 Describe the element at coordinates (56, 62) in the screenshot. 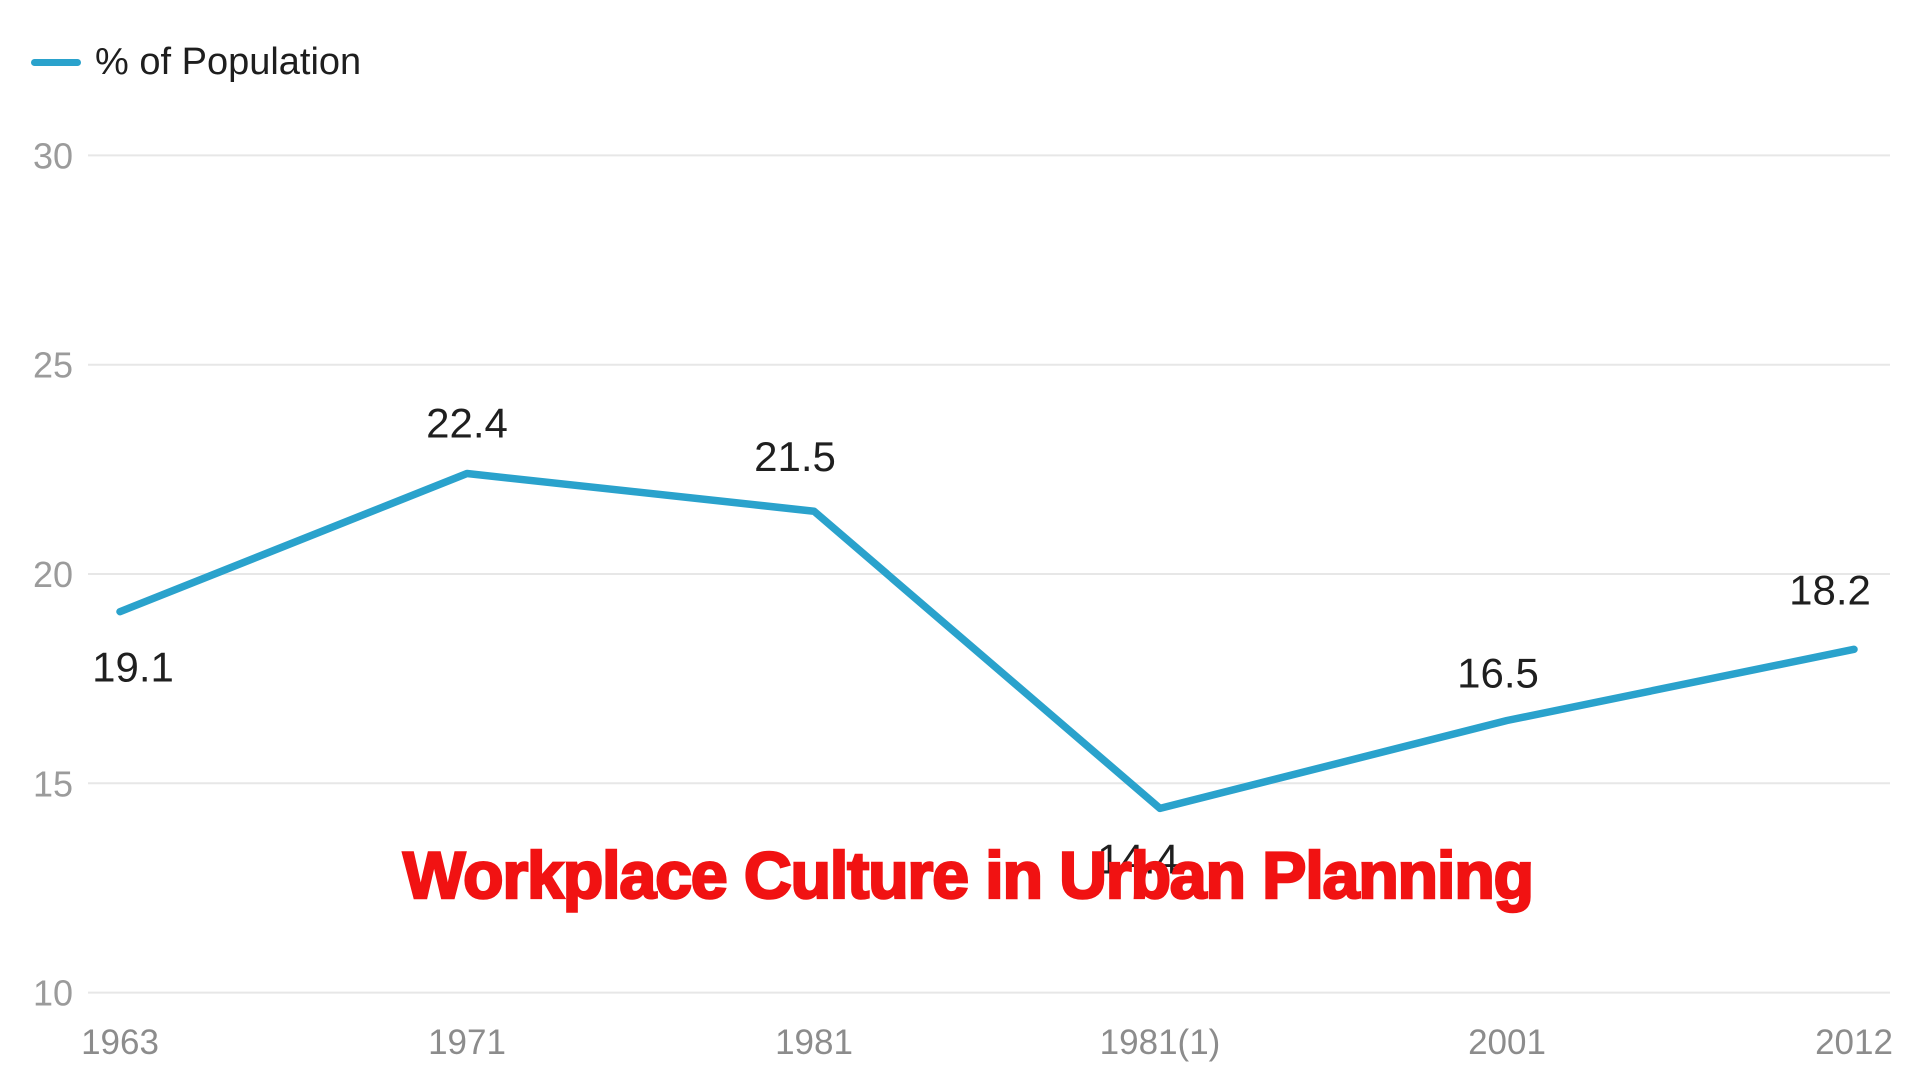

I see `legend-line-swatch` at that location.